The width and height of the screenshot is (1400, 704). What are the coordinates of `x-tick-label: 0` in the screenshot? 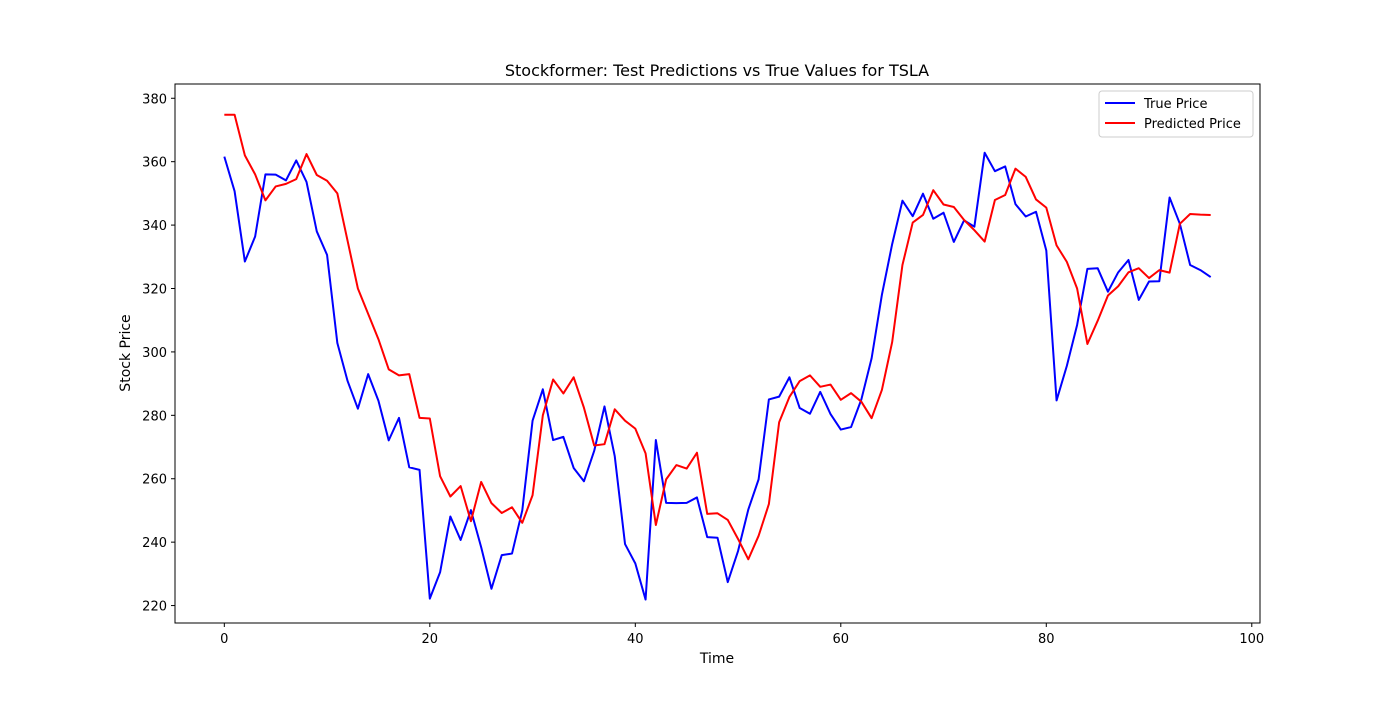 It's located at (224, 639).